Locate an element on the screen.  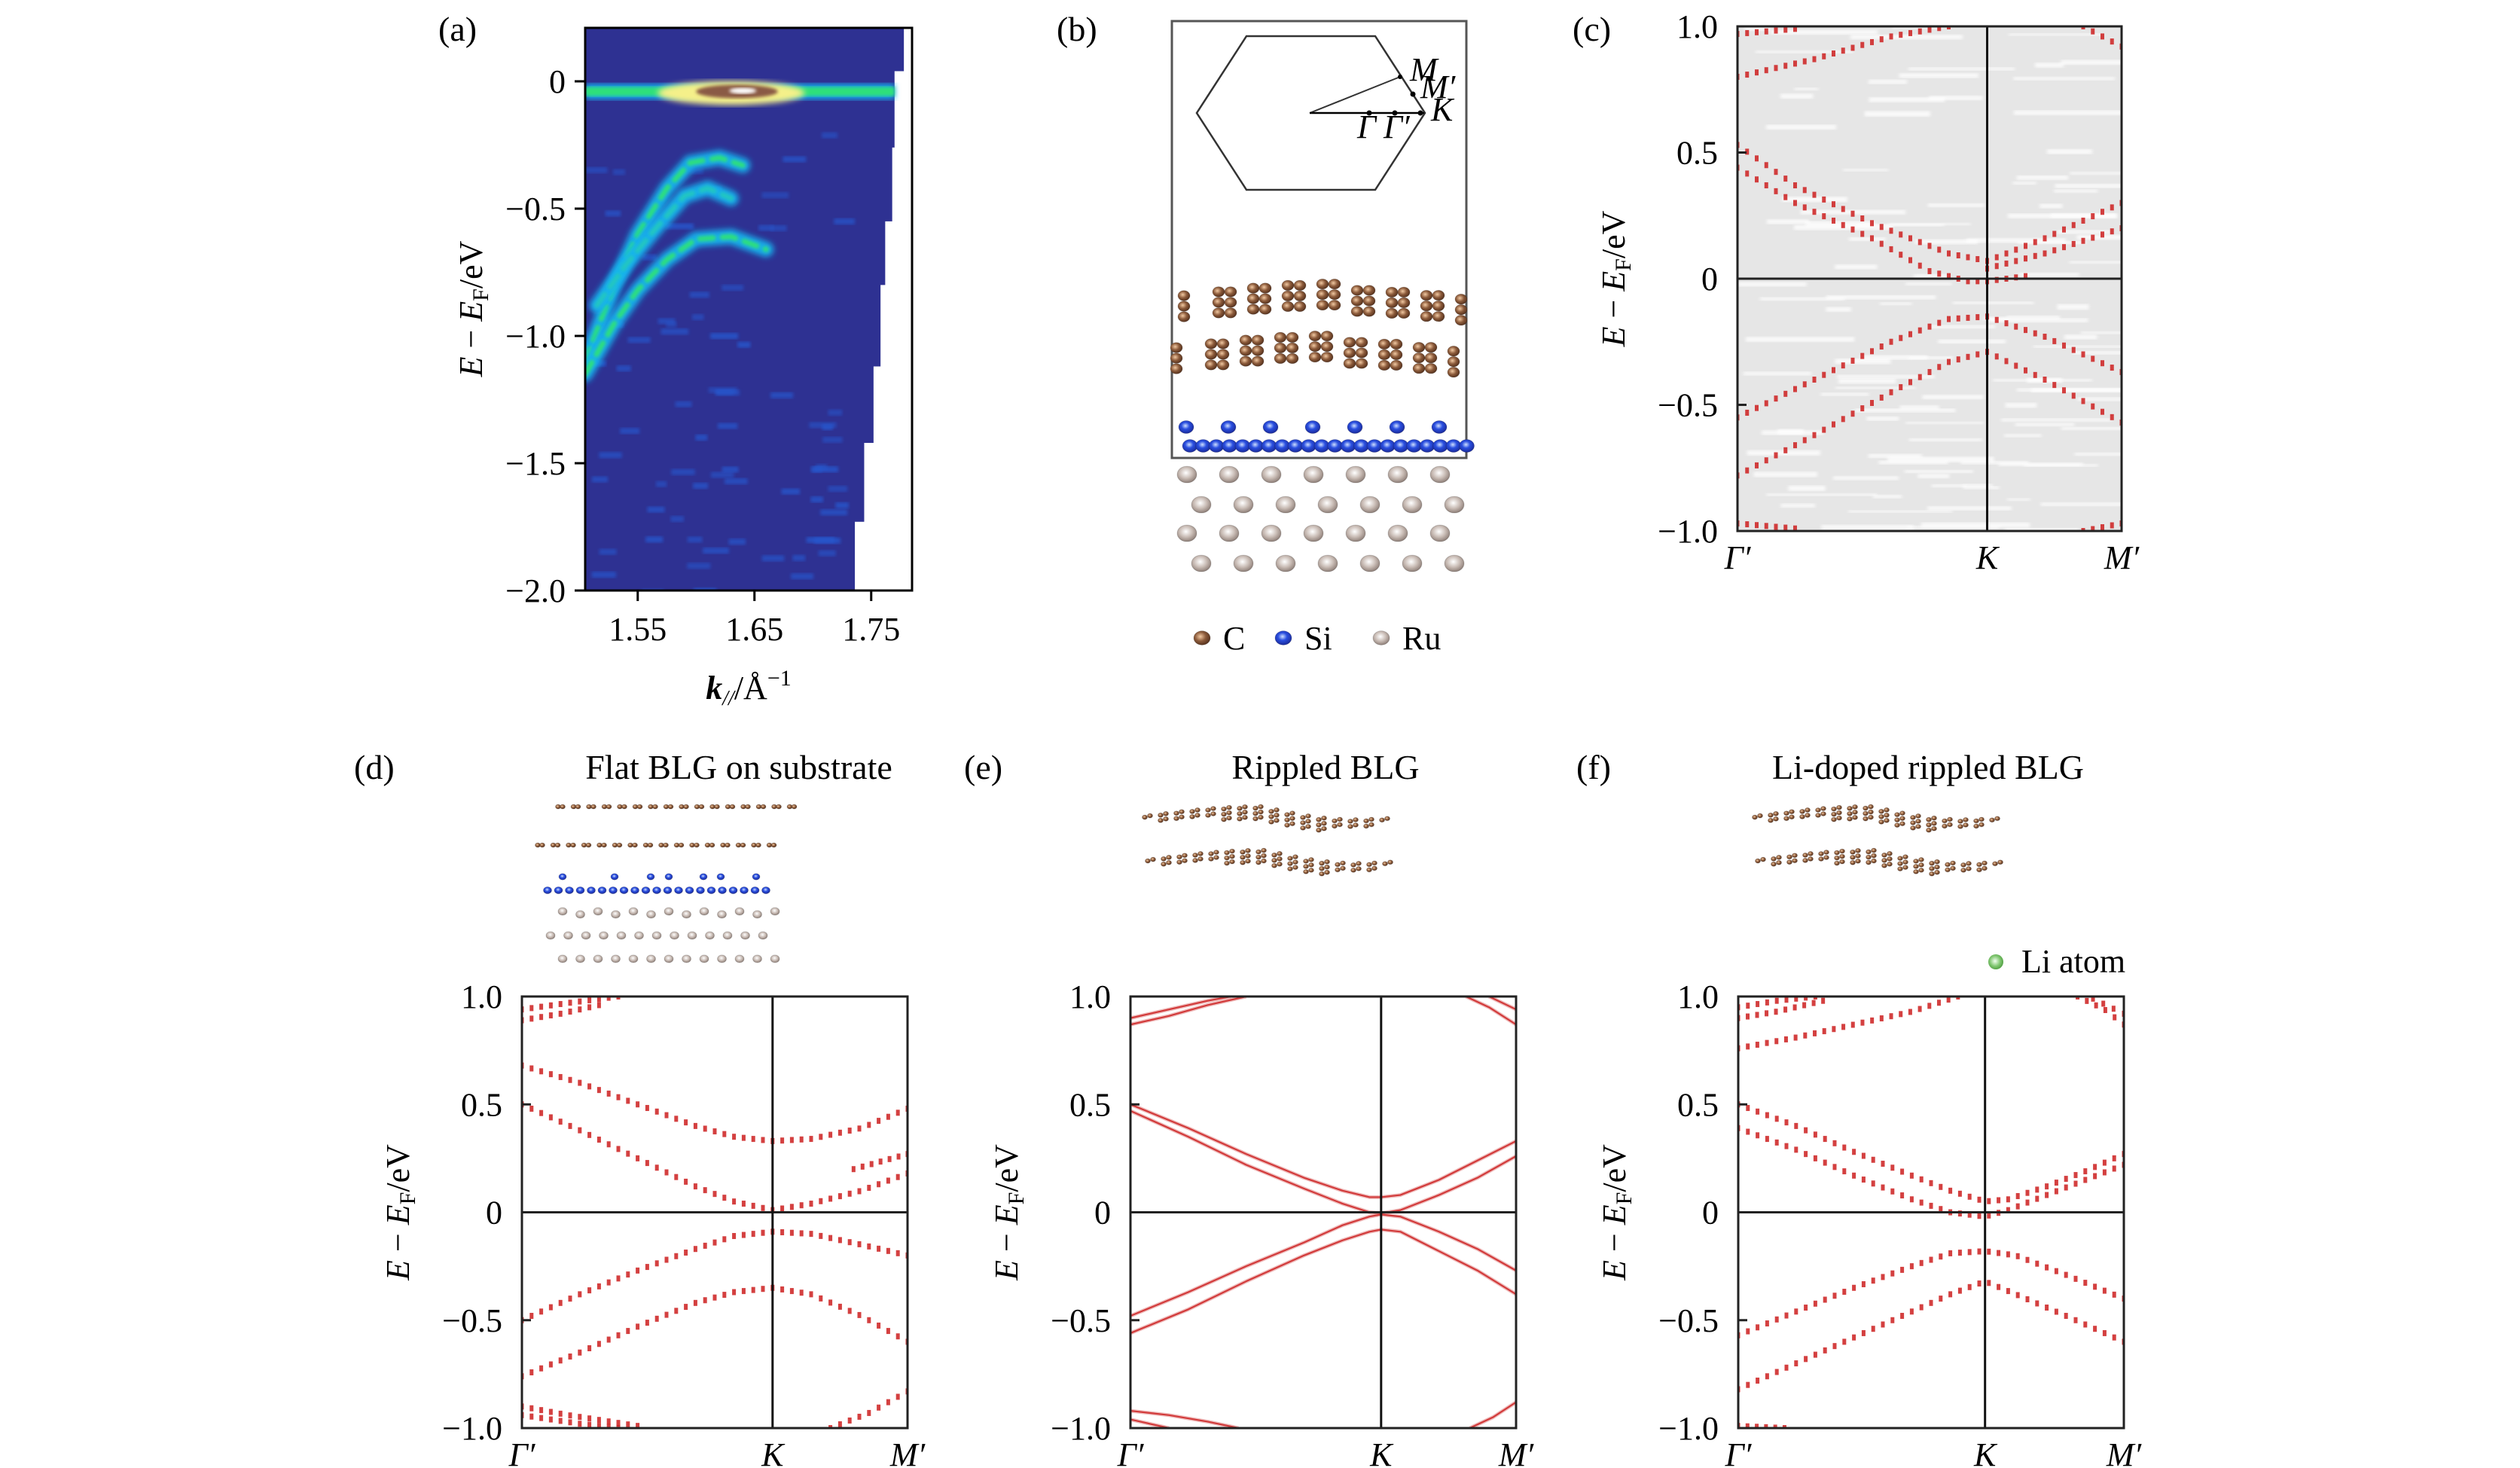
panel-c-tag: (c) is located at coordinates (1592, 29).